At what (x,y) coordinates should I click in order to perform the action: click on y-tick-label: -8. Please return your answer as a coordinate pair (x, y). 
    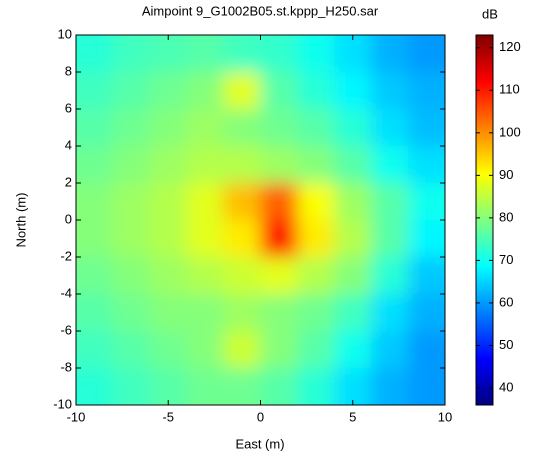
    Looking at the image, I should click on (66, 366).